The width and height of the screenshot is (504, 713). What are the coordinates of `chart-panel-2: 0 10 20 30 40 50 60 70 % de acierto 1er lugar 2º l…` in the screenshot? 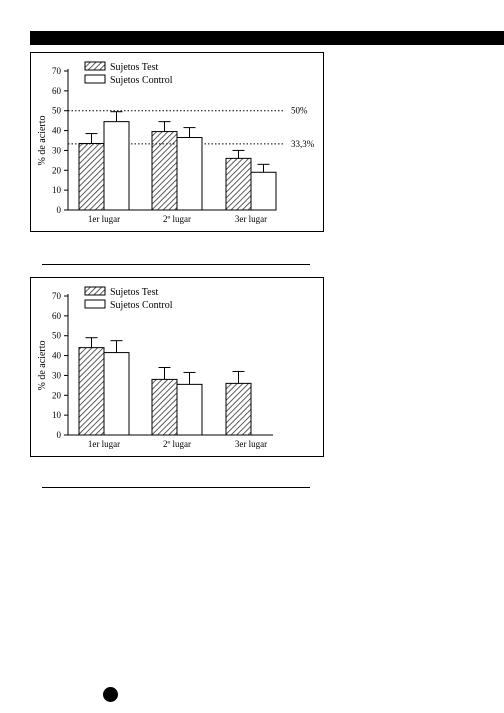 It's located at (177, 367).